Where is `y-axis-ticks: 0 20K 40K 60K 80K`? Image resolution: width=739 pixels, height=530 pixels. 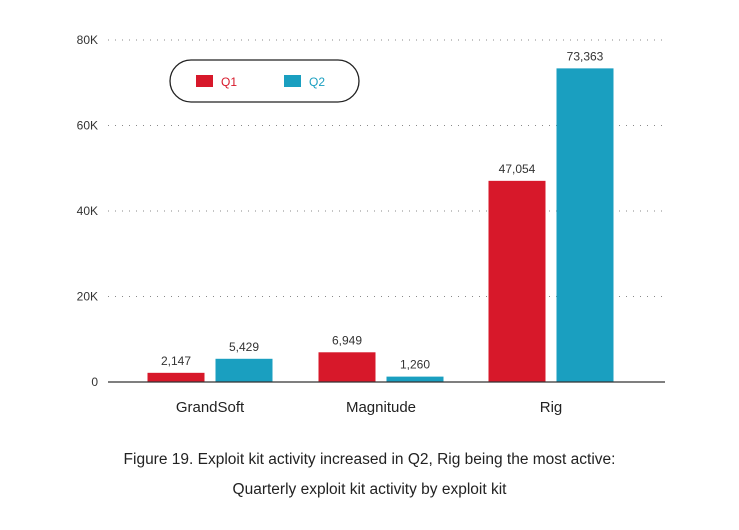
y-axis-ticks: 0 20K 40K 60K 80K is located at coordinates (88, 211).